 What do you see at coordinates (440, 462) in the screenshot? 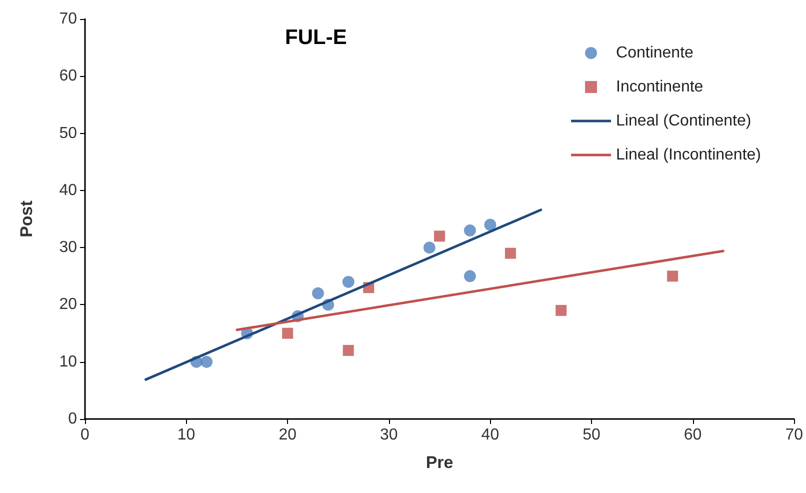
I see `x-axis-title: Pre` at bounding box center [440, 462].